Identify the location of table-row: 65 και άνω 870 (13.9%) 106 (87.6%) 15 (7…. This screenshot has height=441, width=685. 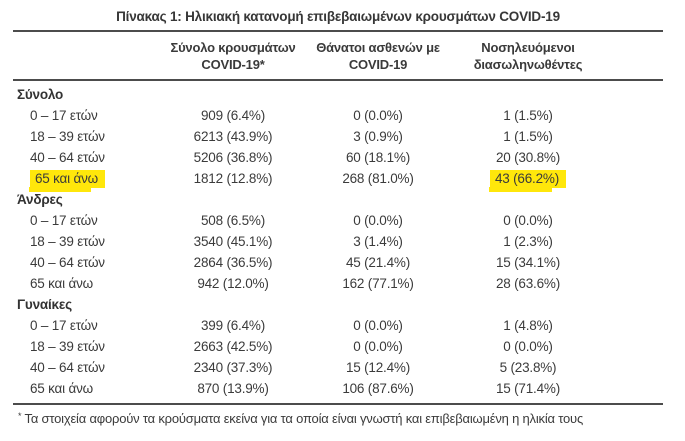
(338, 388).